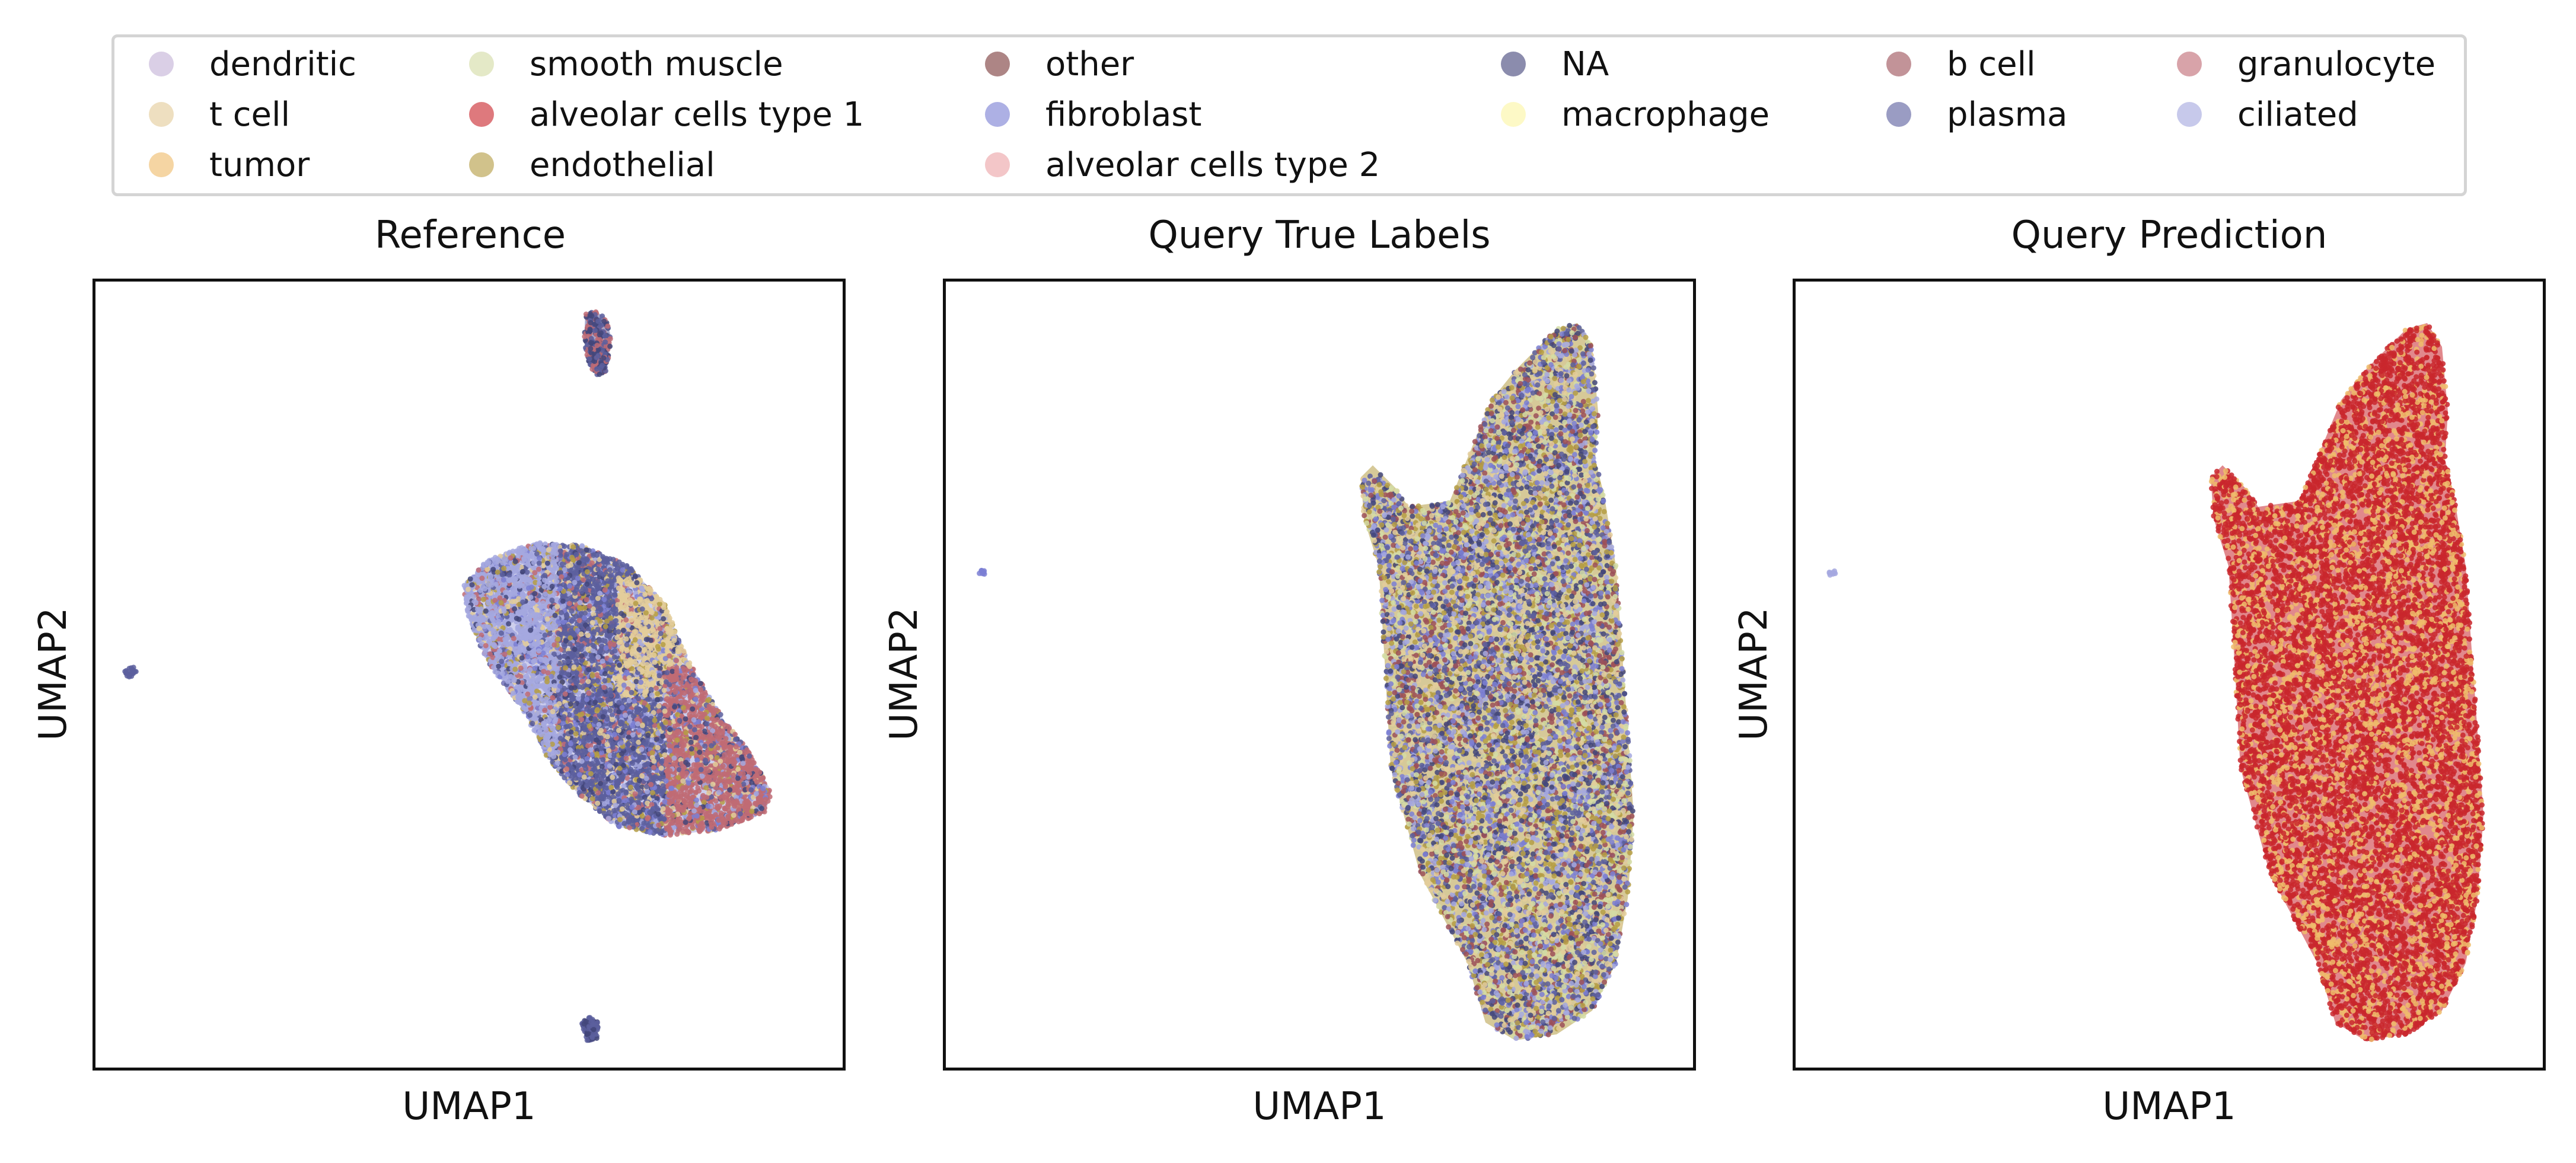 The width and height of the screenshot is (2576, 1163). I want to click on legend-label-granulocyte: granulocyte, so click(2336, 65).